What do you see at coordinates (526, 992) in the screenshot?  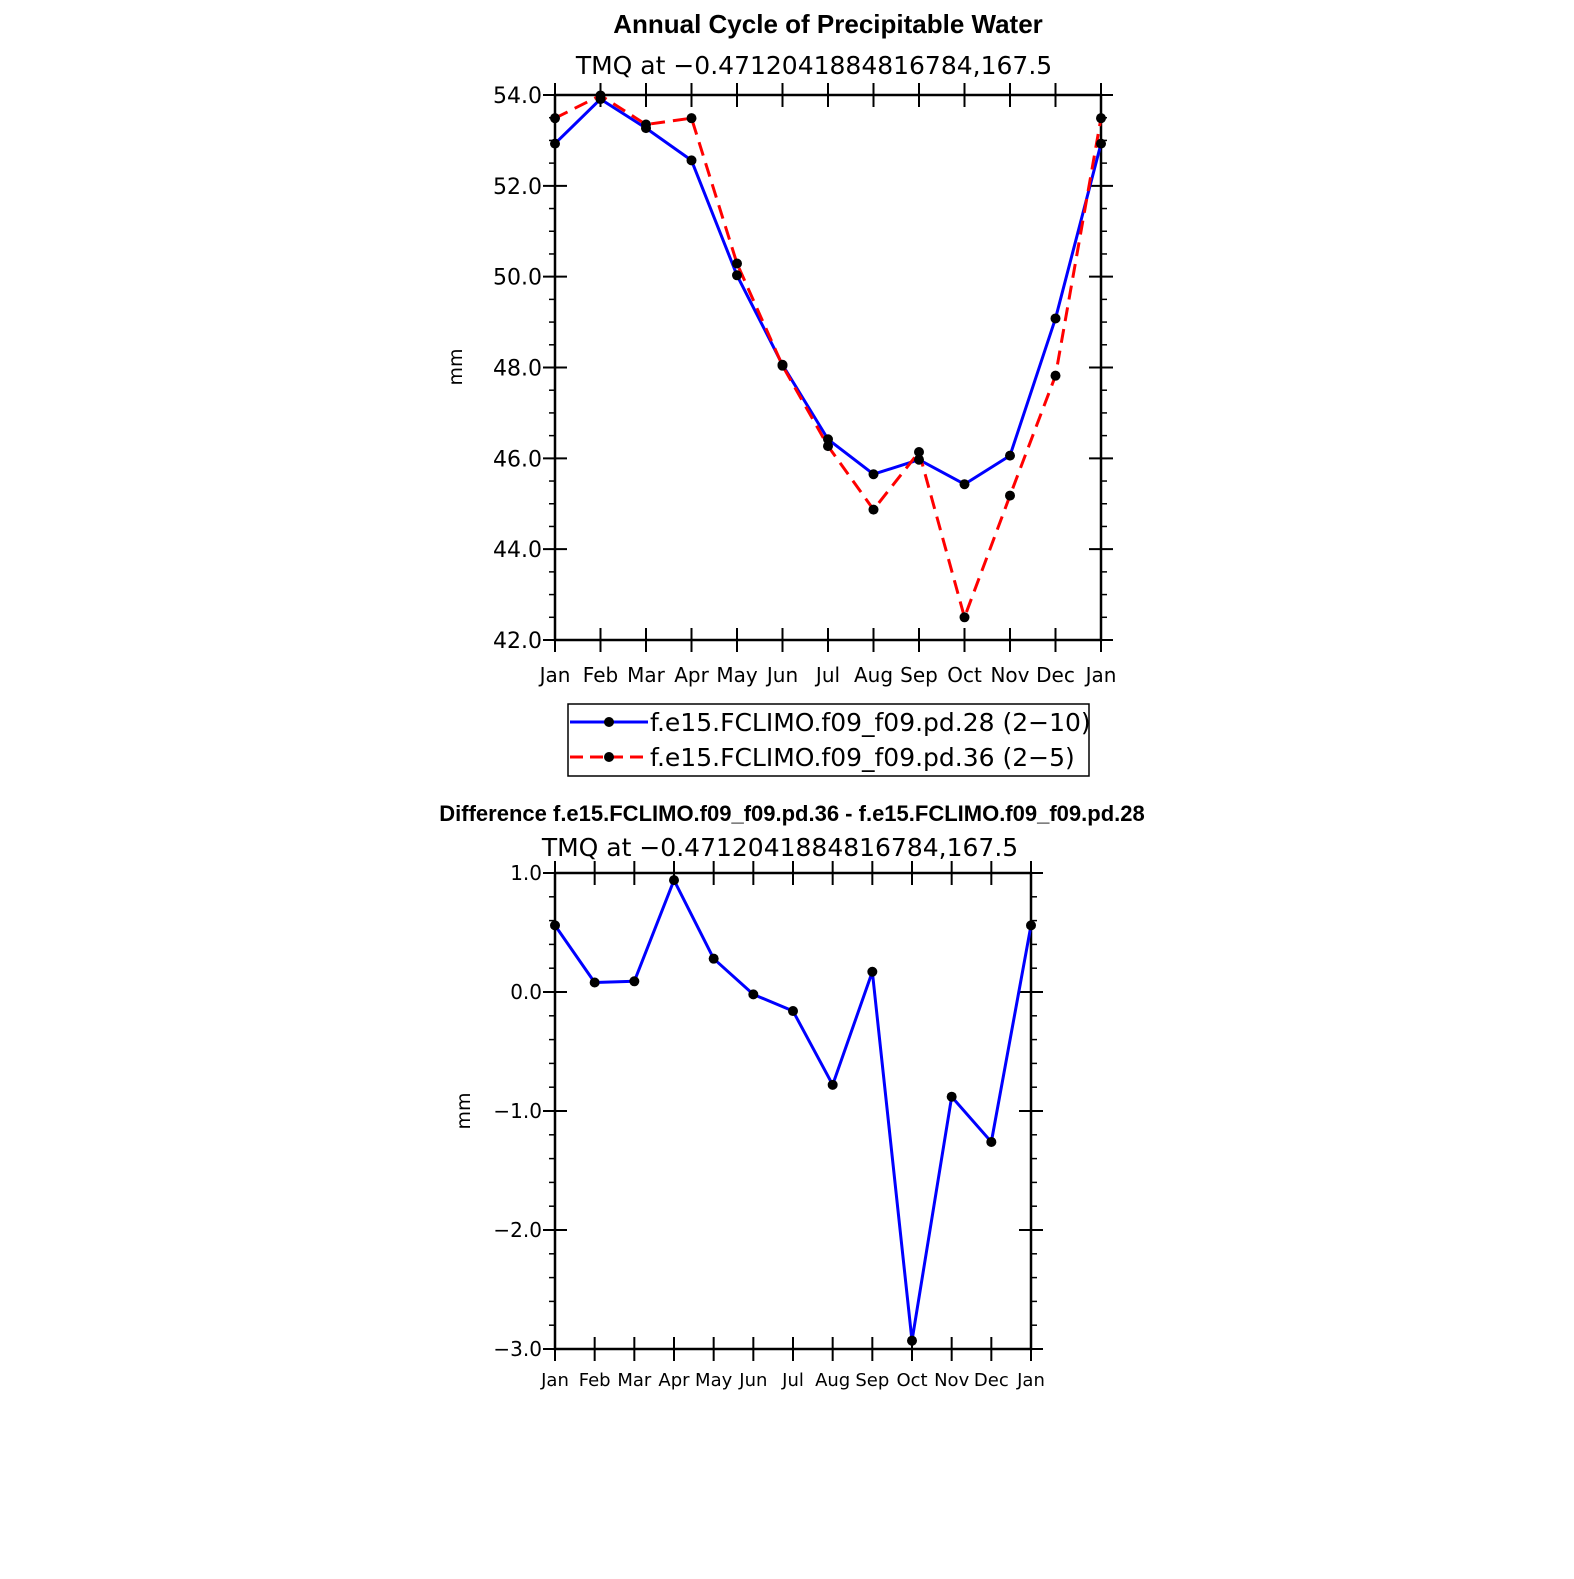 I see `y-tick-label: 0.0` at bounding box center [526, 992].